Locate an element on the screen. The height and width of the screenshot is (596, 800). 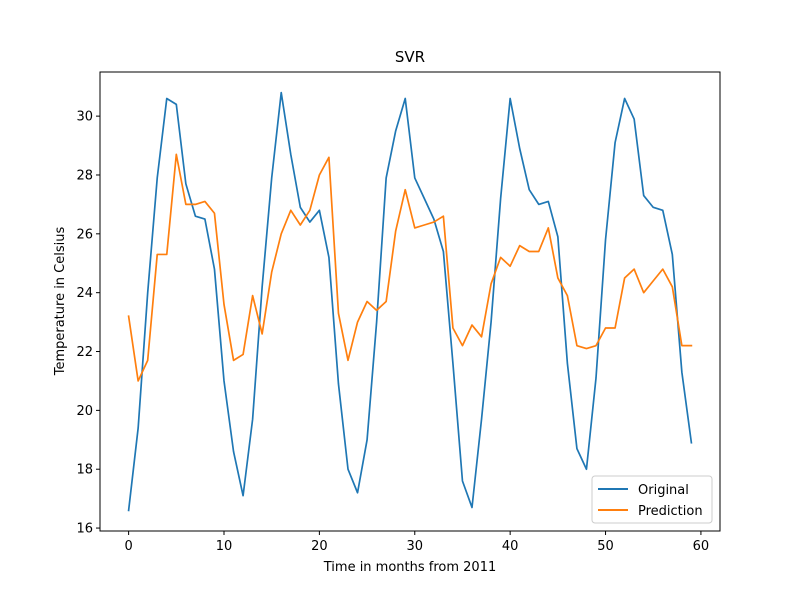
x-tick-label: 50 is located at coordinates (605, 546).